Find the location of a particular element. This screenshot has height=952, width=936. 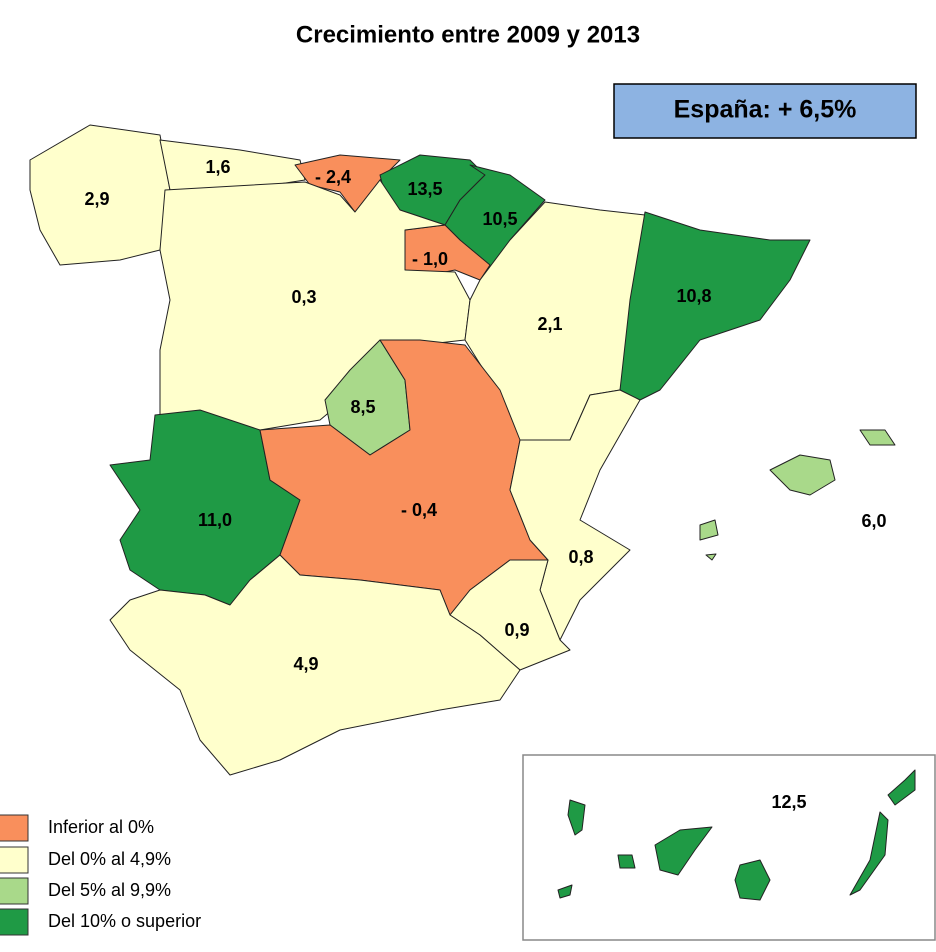

region-label: - 1,0 is located at coordinates (430, 259).